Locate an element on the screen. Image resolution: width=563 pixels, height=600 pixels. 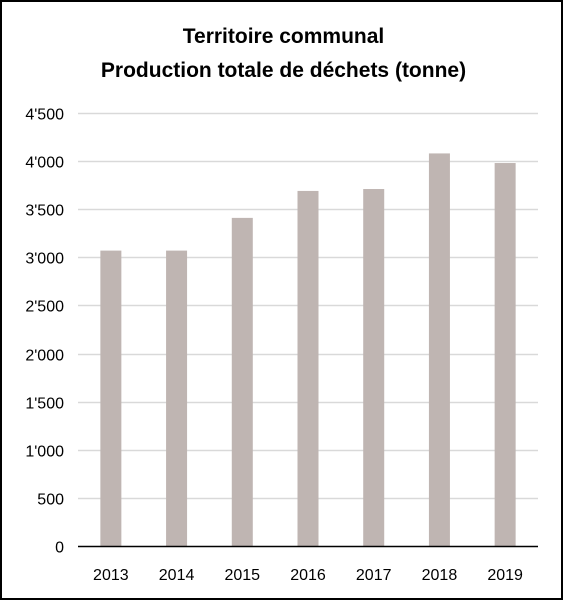
y-tick-label: 0 is located at coordinates (59, 548).